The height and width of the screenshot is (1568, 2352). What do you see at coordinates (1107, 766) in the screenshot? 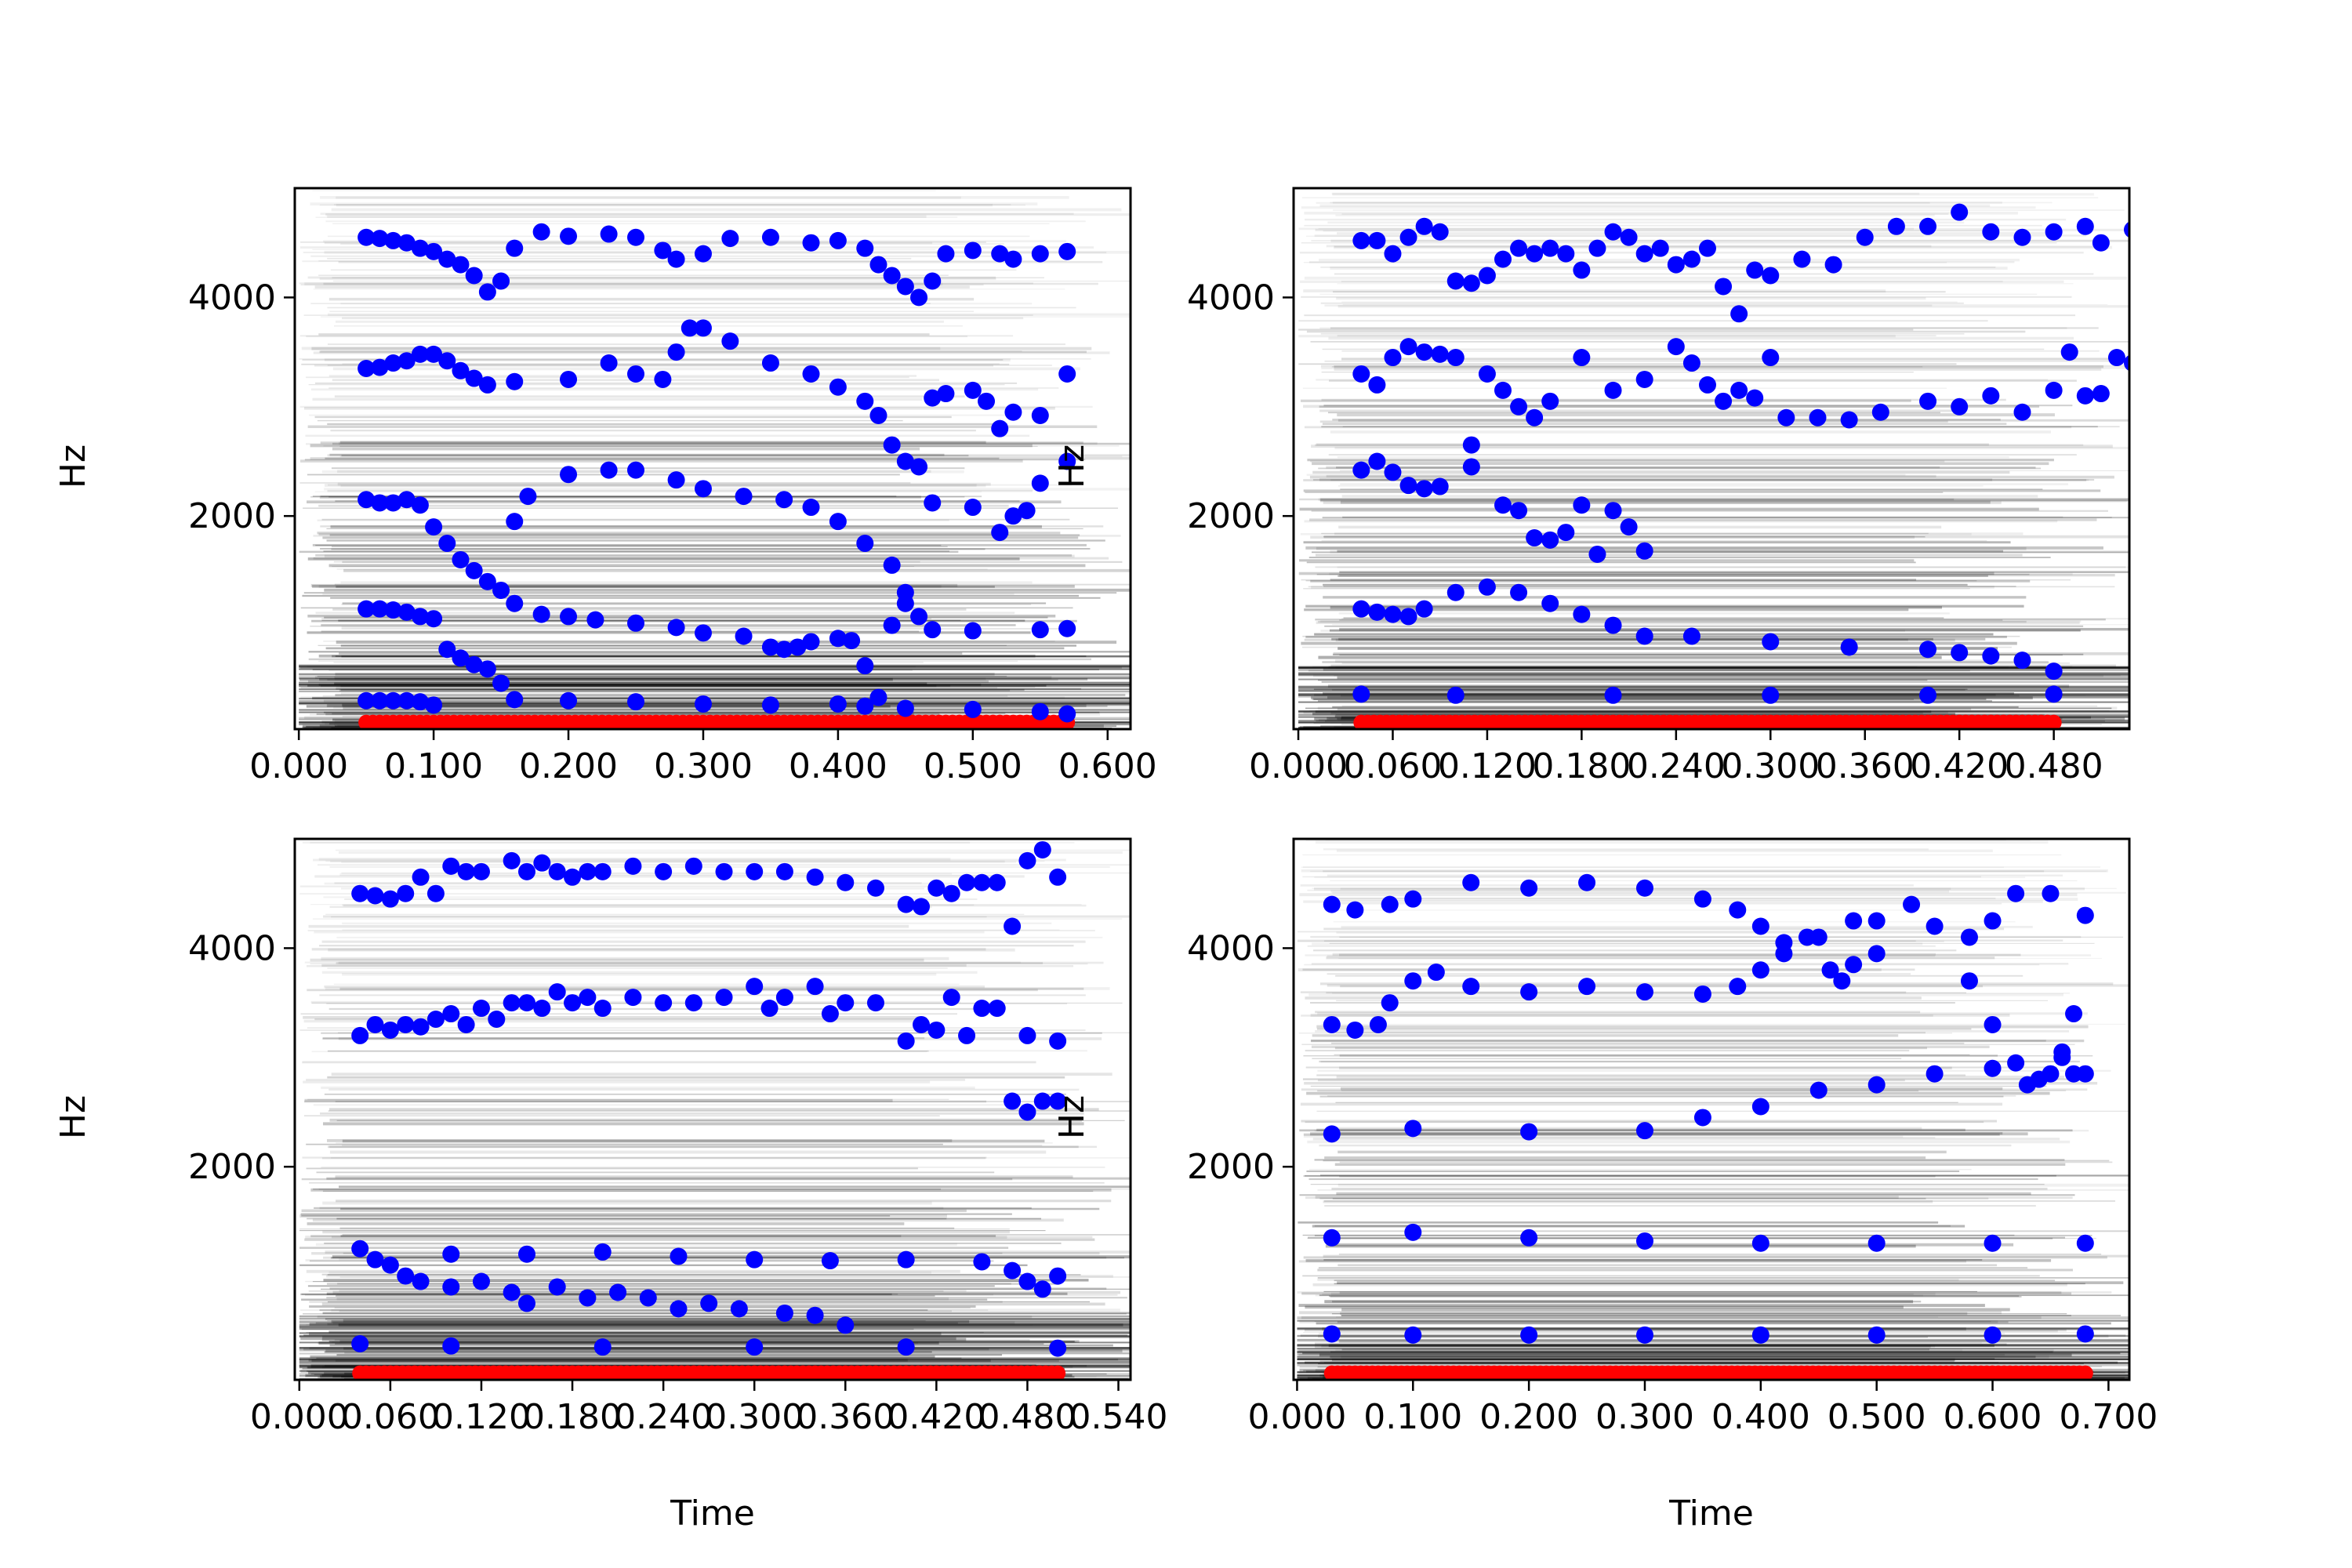
I see `x-tick-label: 0.600` at bounding box center [1107, 766].